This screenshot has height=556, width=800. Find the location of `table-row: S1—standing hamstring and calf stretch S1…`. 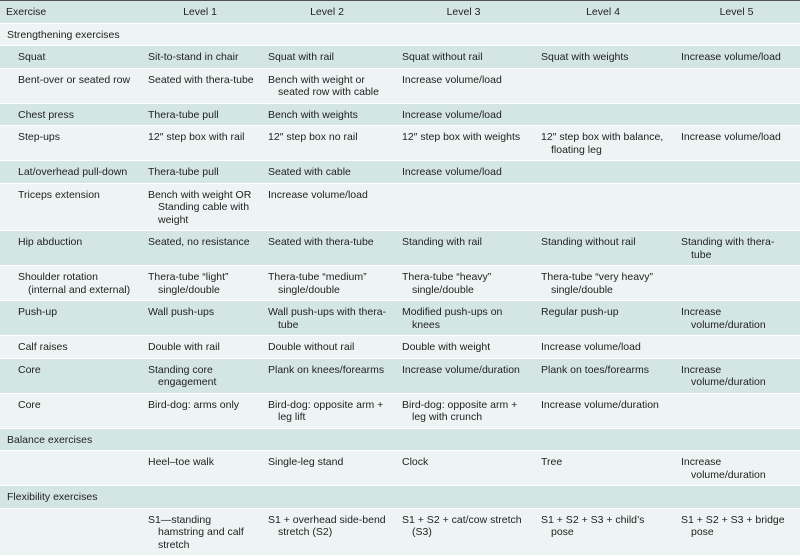

table-row: S1—standing hamstring and calf stretch S1… is located at coordinates (400, 532).